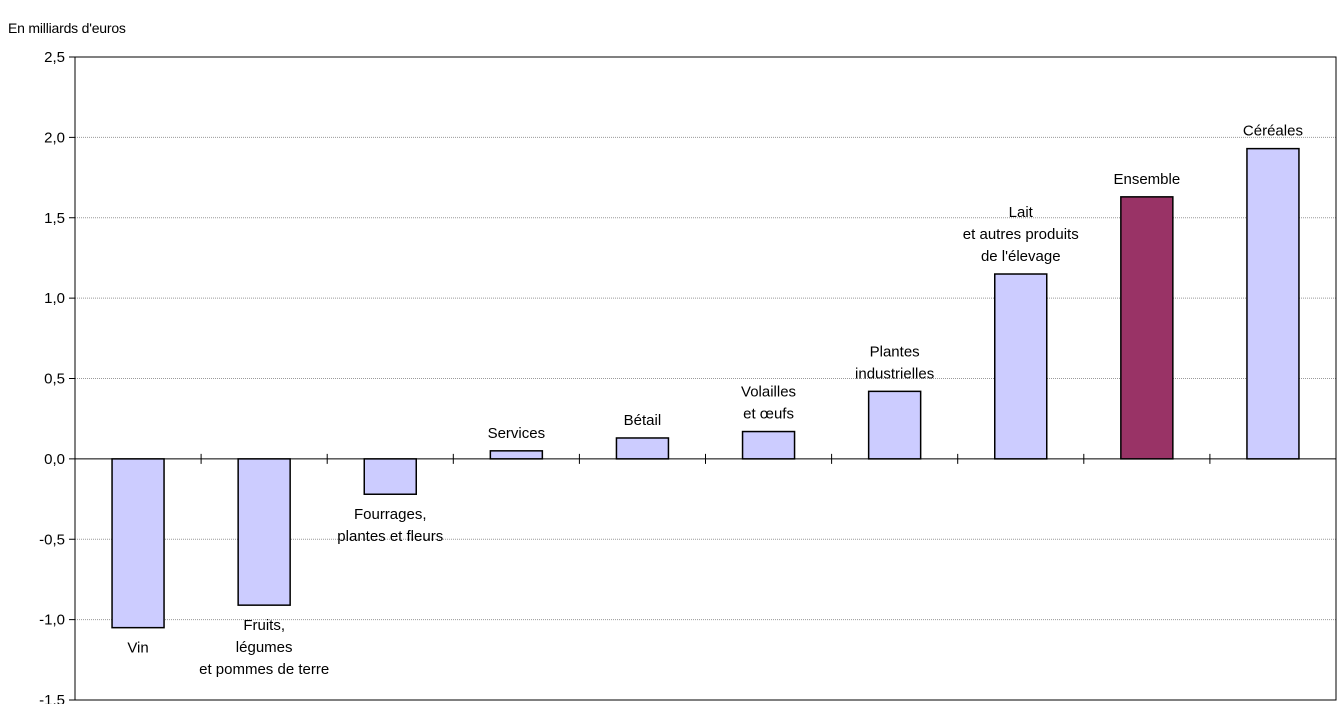 The width and height of the screenshot is (1341, 704). I want to click on category-label: Plantes industrielles, so click(894, 362).